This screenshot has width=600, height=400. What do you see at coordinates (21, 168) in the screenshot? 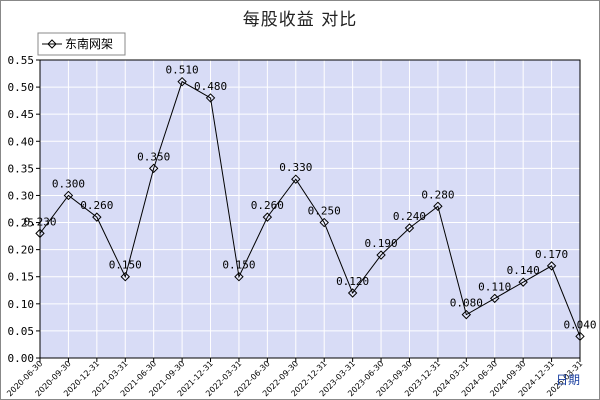
I see `y-tick-label: 0.35` at bounding box center [21, 168].